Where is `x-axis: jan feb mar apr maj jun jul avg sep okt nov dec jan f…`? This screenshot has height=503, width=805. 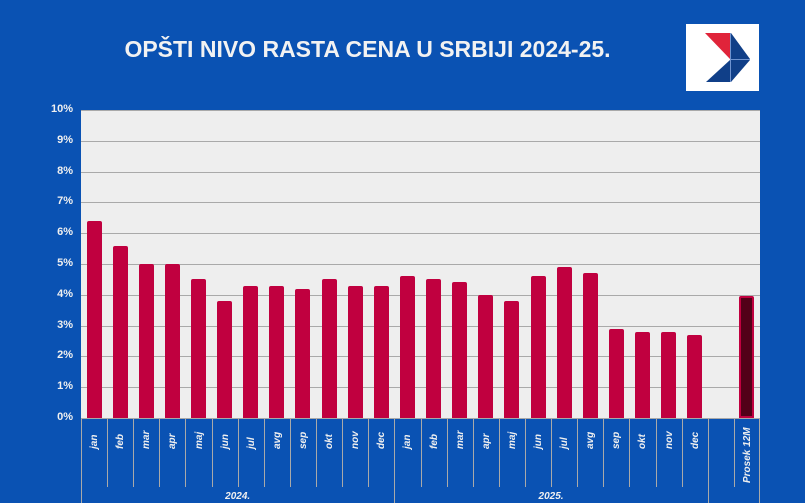
x-axis: jan feb mar apr maj jun jul avg sep okt nov dec jan f… is located at coordinates (420, 460).